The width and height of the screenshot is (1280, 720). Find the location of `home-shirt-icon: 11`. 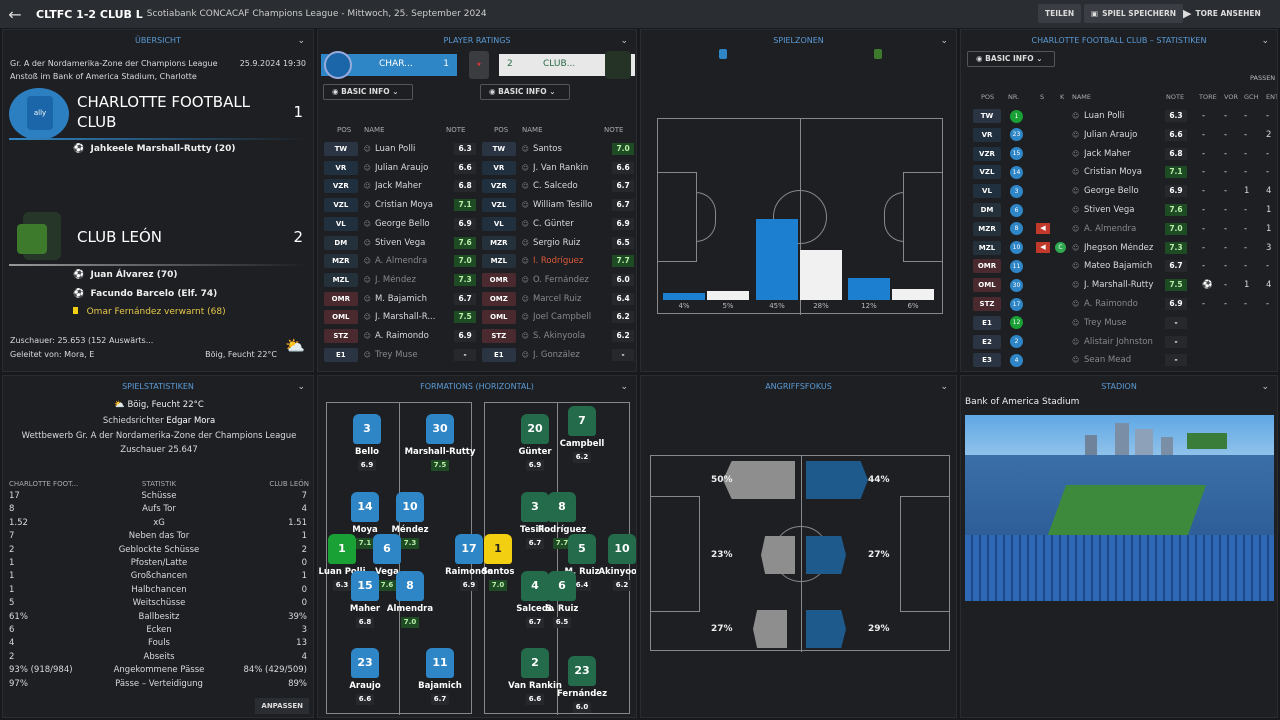

home-shirt-icon: 11 is located at coordinates (440, 663).